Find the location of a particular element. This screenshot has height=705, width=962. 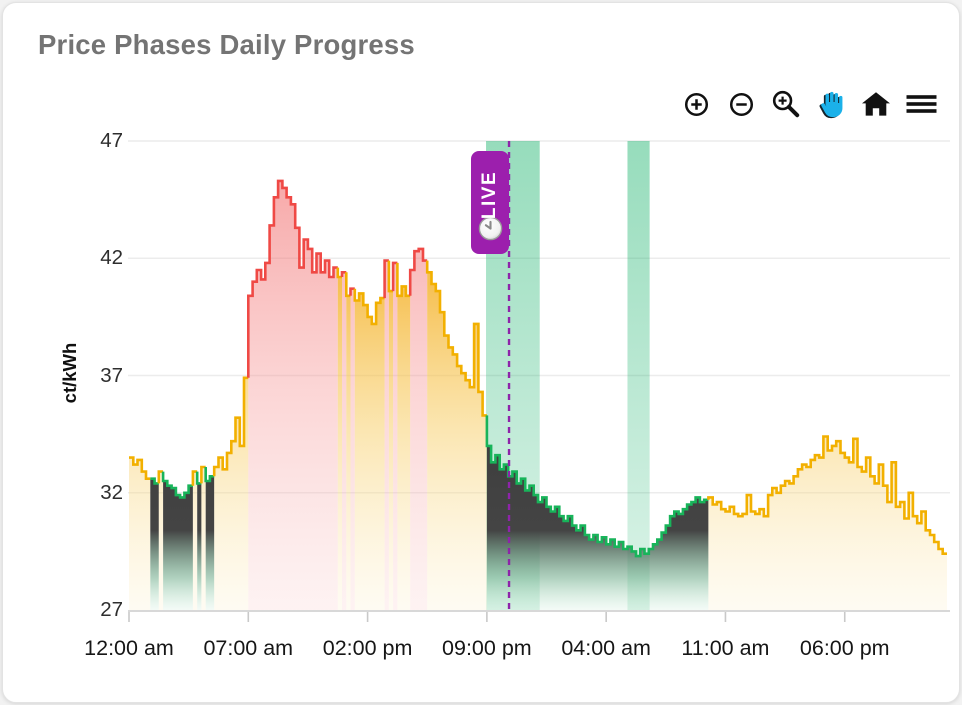

zoom-in-icon is located at coordinates (696, 104).